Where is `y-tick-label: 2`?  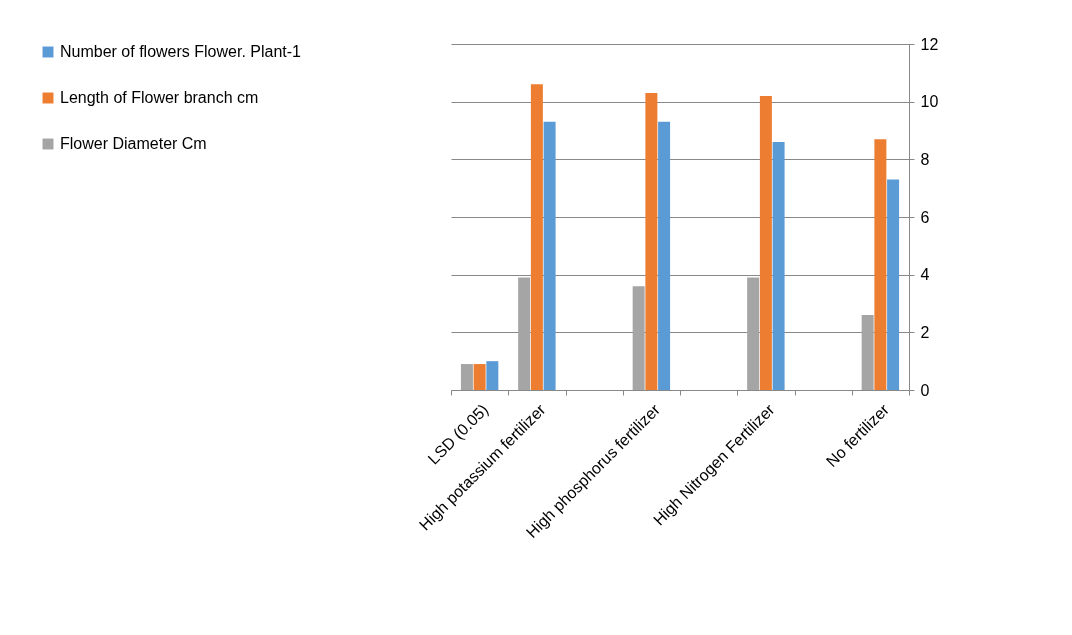 y-tick-label: 2 is located at coordinates (925, 332).